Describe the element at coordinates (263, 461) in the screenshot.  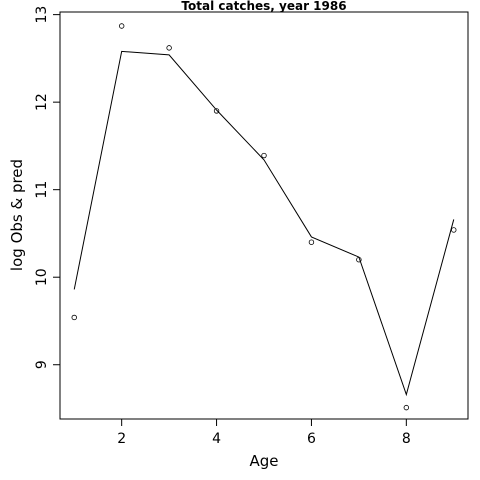
I see `x-axis-title: Age` at that location.